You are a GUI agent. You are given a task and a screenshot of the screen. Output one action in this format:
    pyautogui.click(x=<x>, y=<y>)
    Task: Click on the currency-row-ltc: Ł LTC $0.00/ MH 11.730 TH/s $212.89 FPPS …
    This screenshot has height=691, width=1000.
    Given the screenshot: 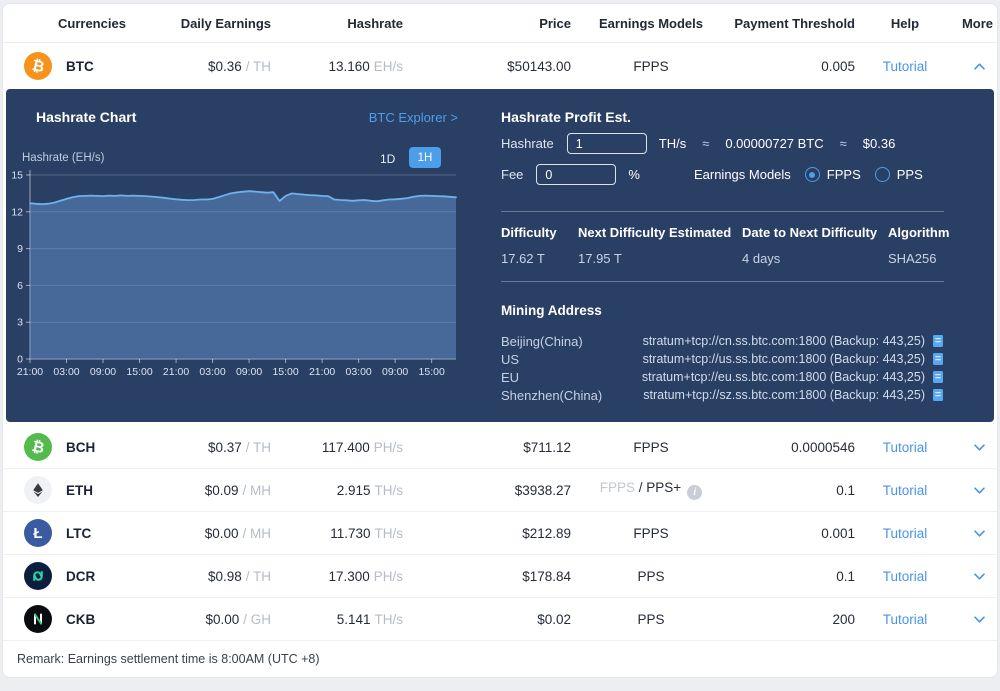 What is the action you would take?
    pyautogui.click(x=500, y=533)
    